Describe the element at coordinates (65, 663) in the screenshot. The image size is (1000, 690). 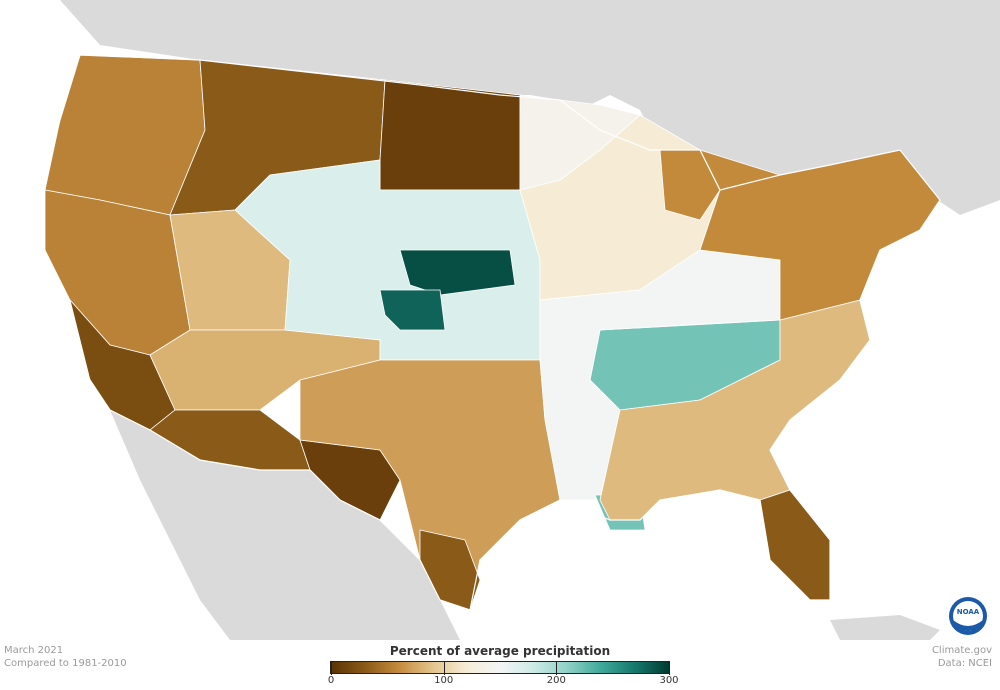
I see `baseline-label: Compared to 1981-2010` at that location.